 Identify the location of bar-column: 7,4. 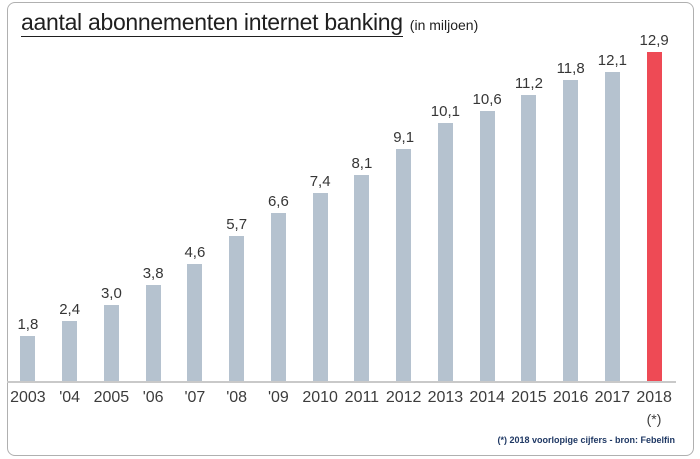
(320, 204).